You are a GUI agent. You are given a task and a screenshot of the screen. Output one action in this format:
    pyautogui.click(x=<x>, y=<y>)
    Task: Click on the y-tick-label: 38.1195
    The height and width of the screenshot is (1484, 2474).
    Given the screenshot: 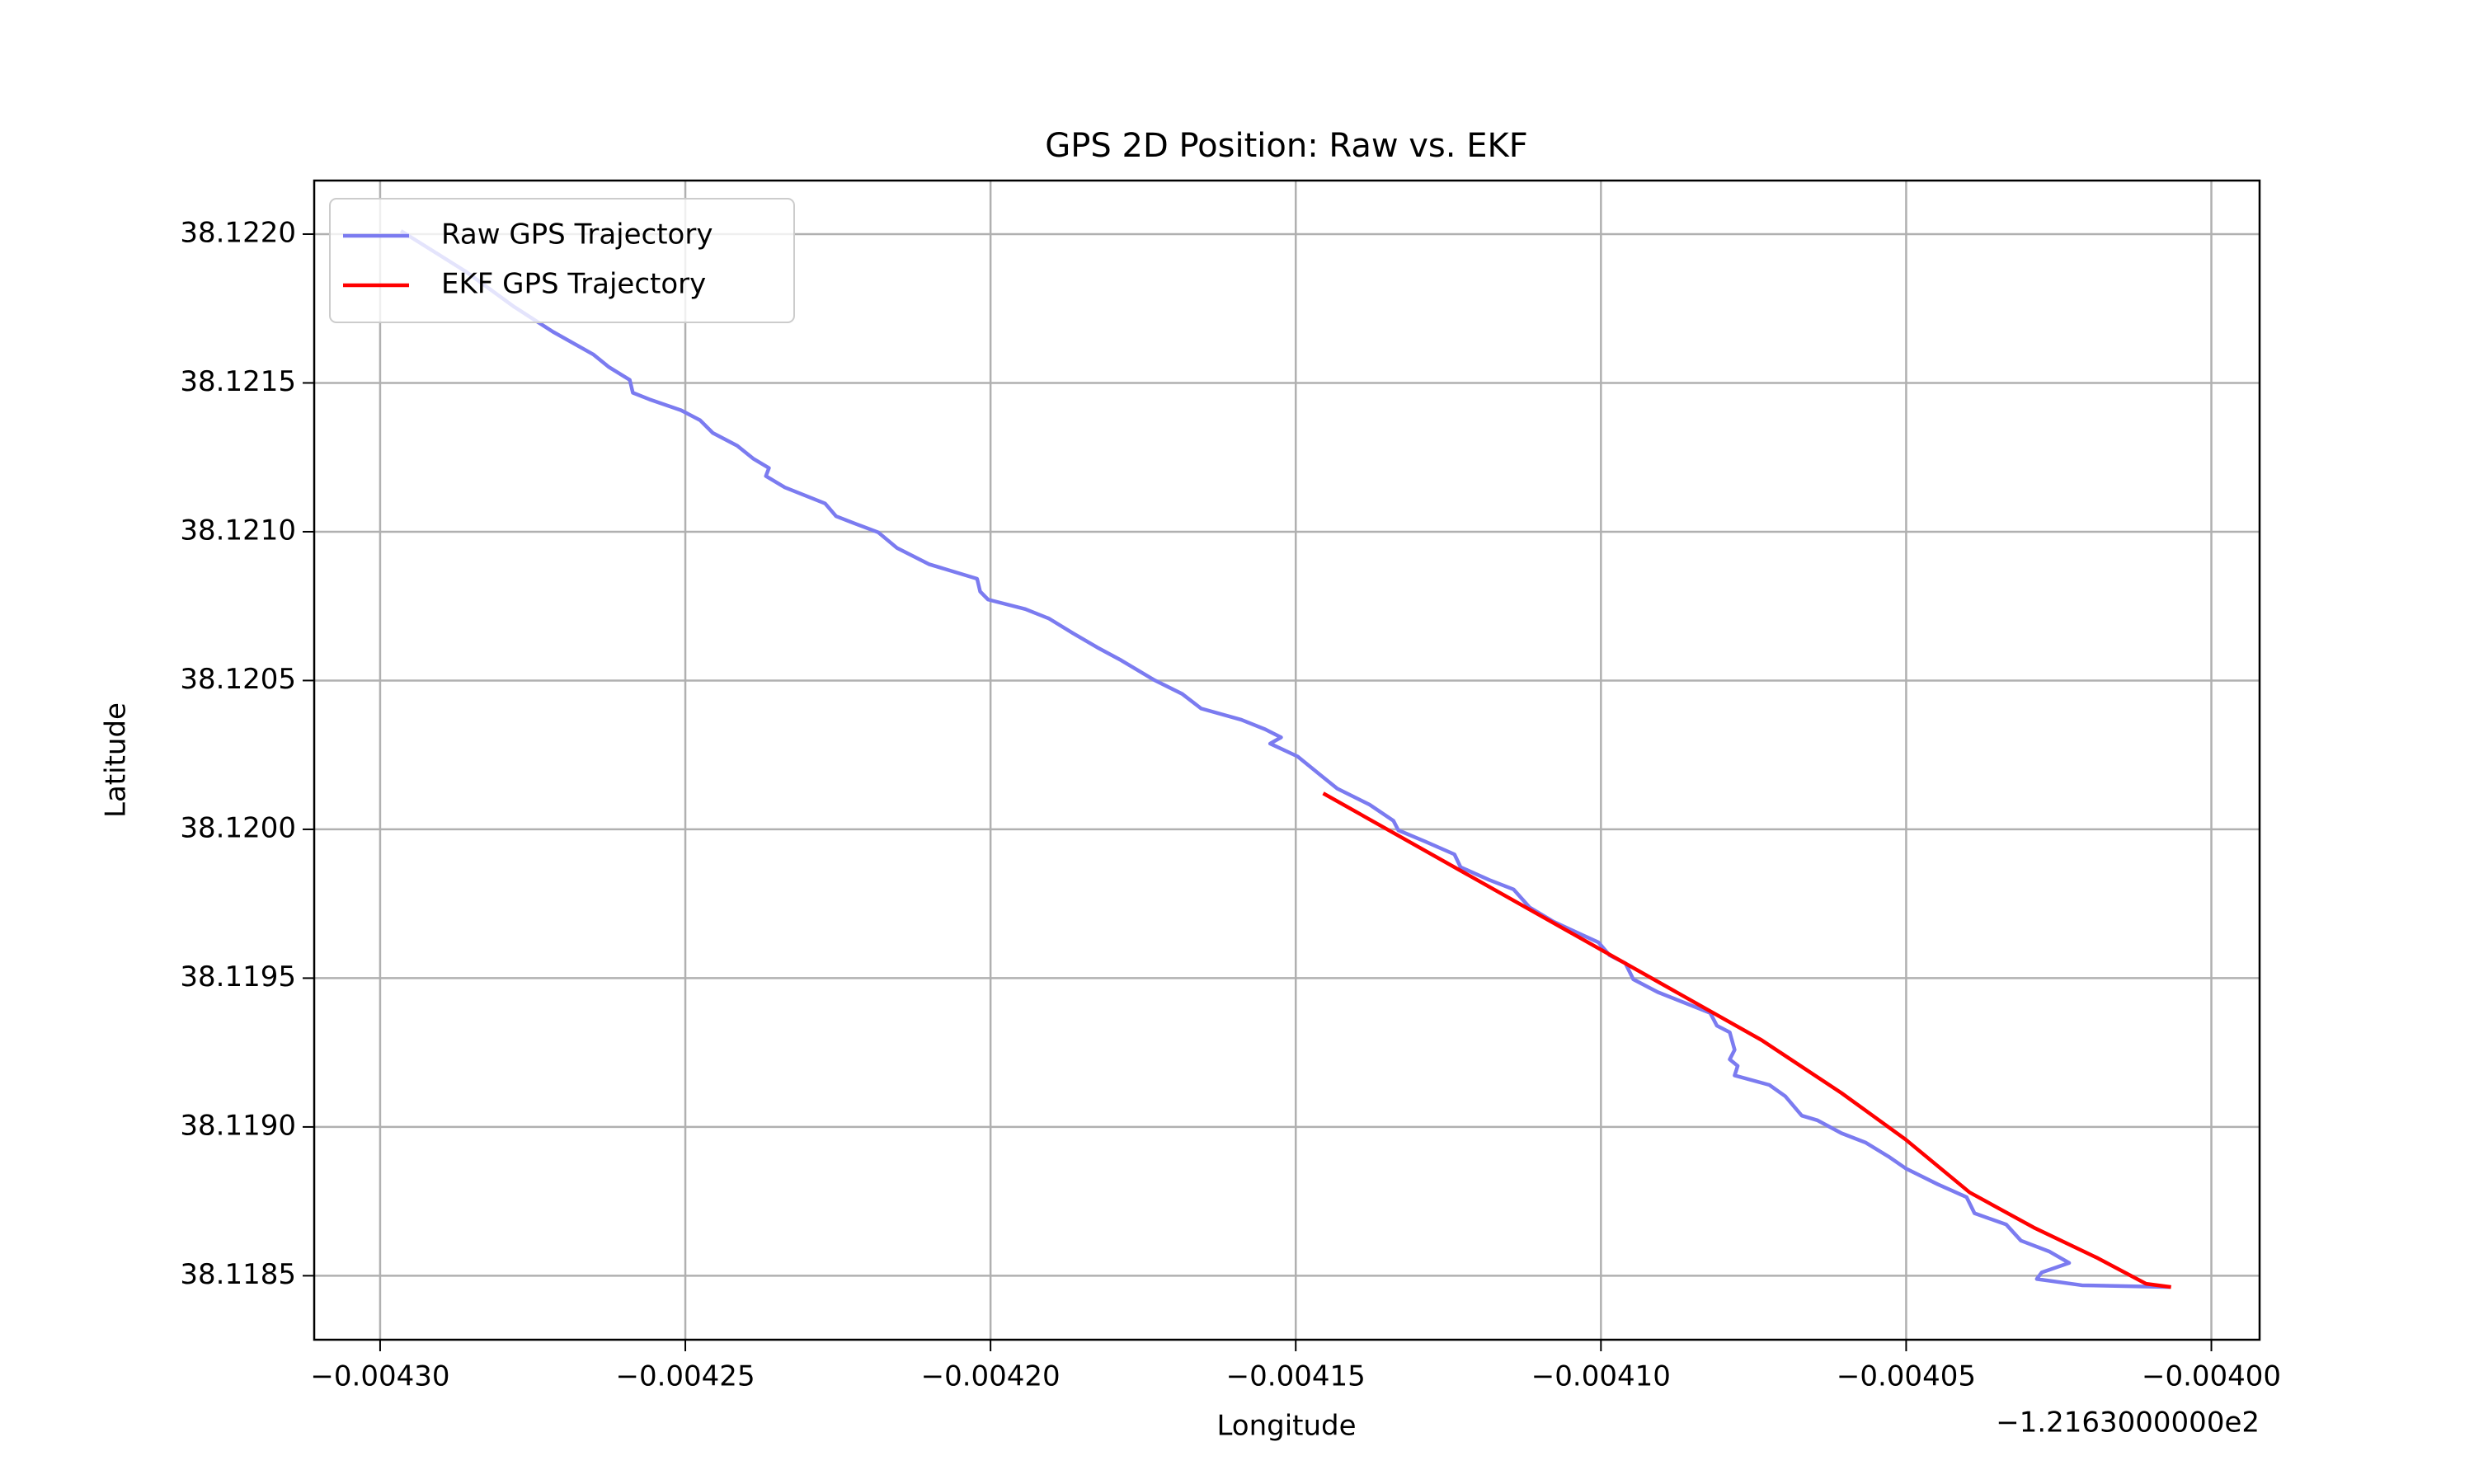 What is the action you would take?
    pyautogui.click(x=238, y=976)
    